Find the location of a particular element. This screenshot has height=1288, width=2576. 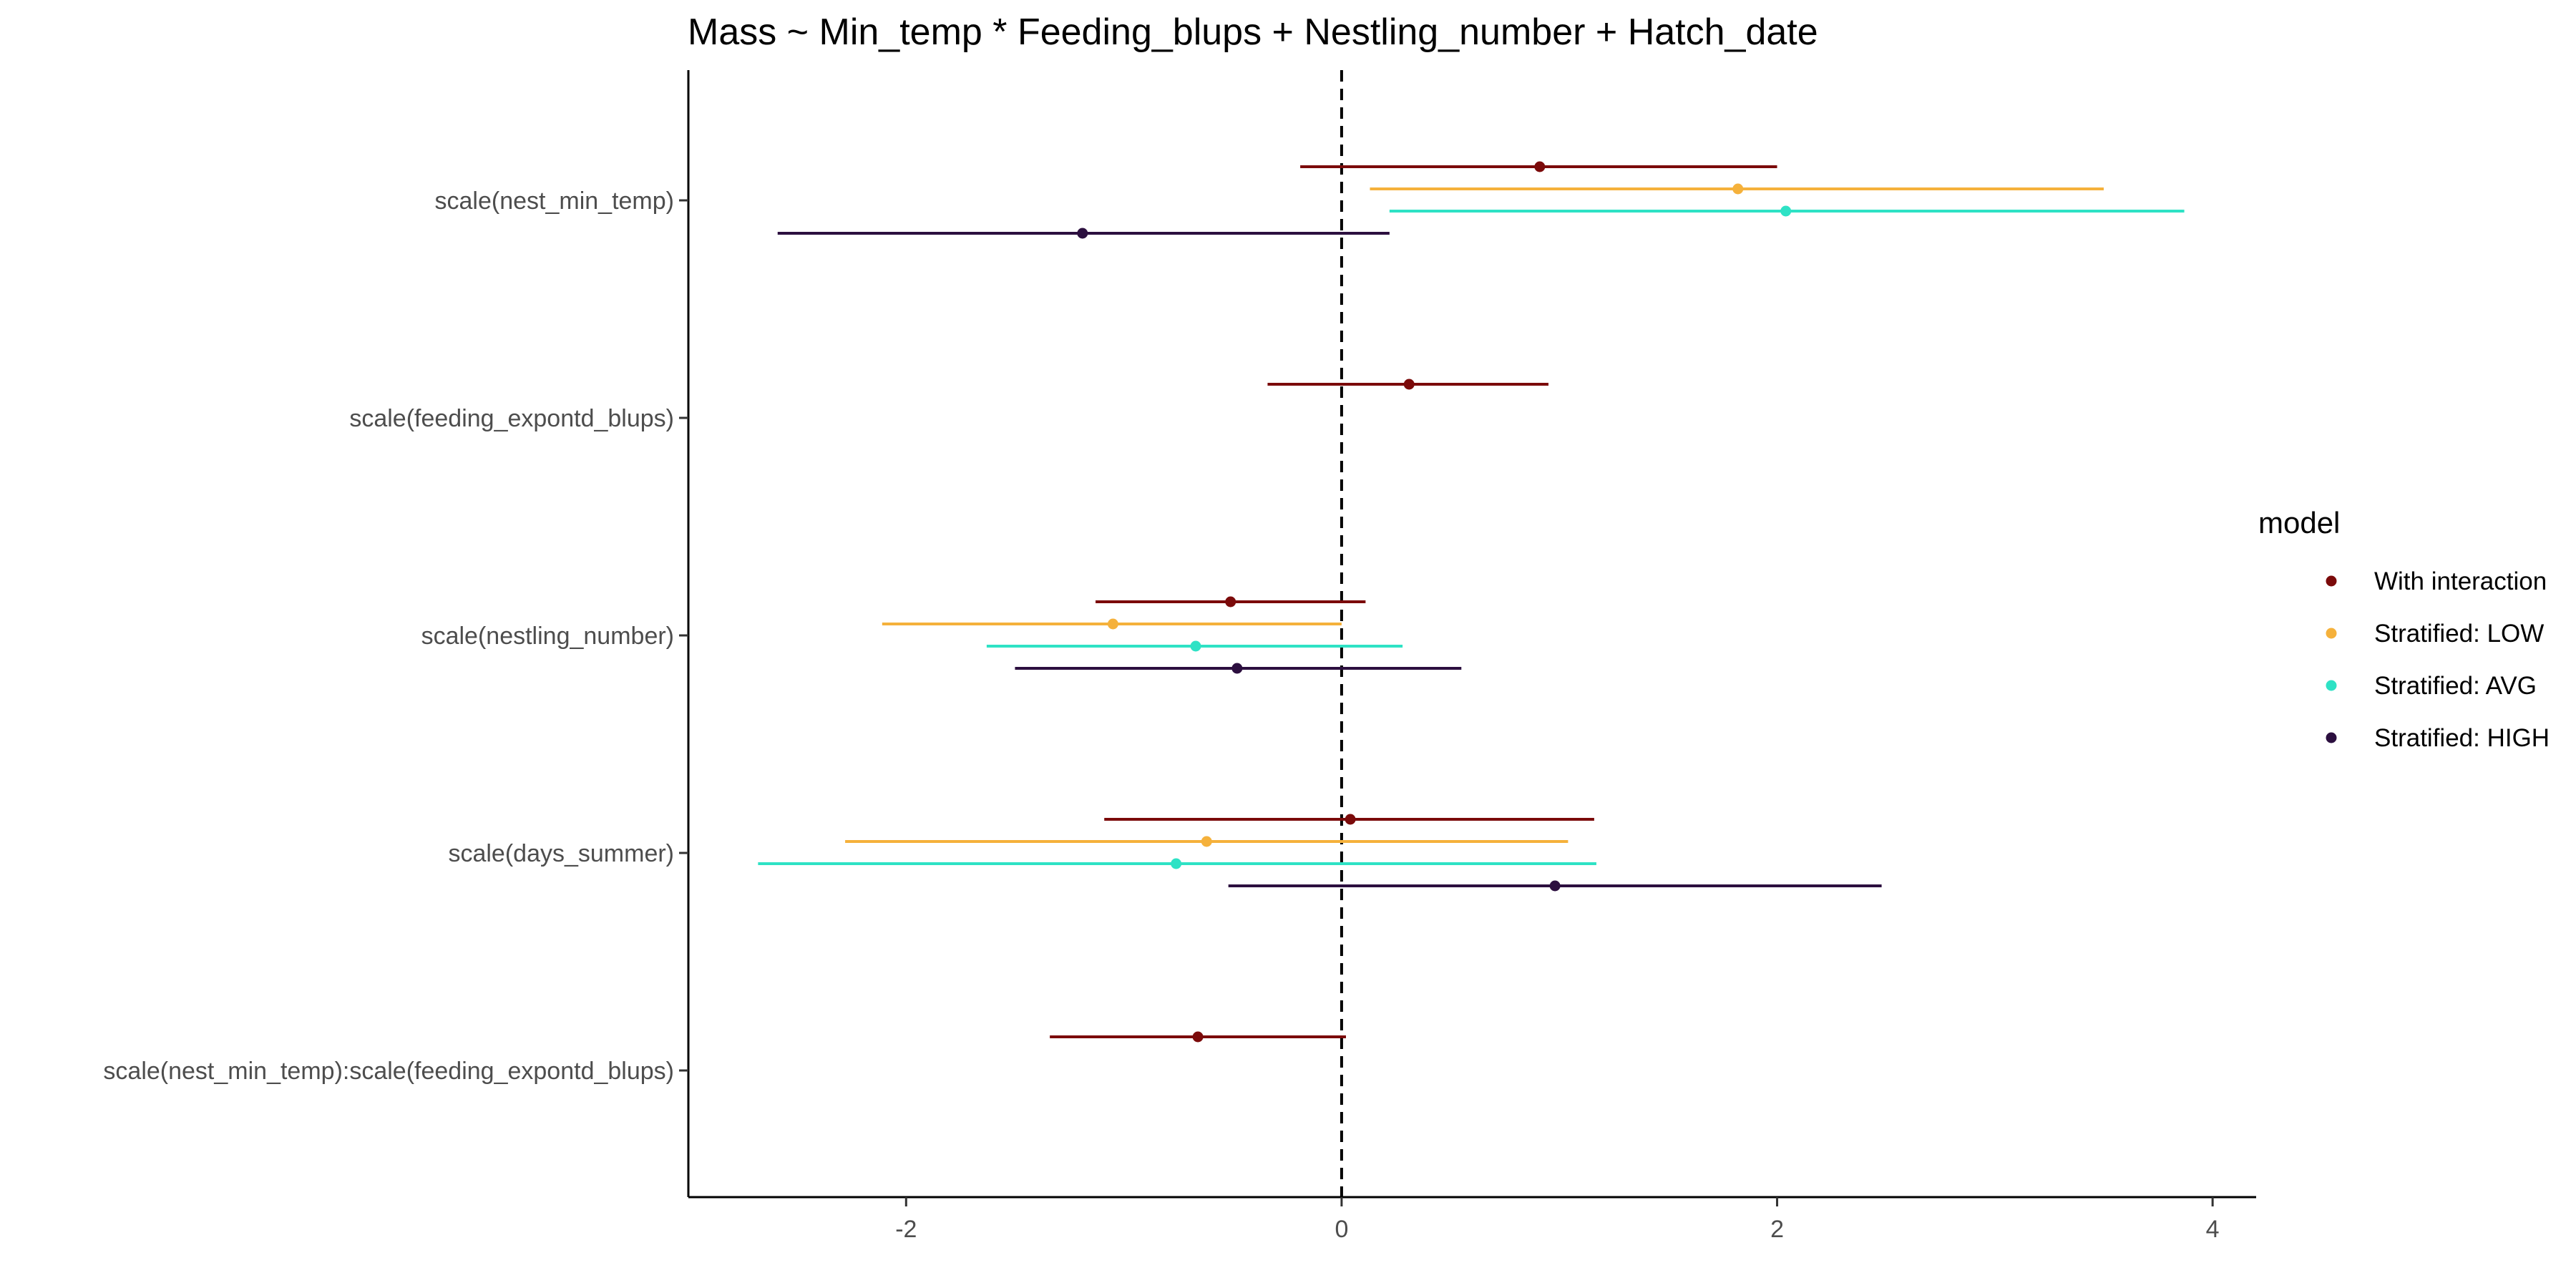

x-tick-label: 0 is located at coordinates (1341, 1229).